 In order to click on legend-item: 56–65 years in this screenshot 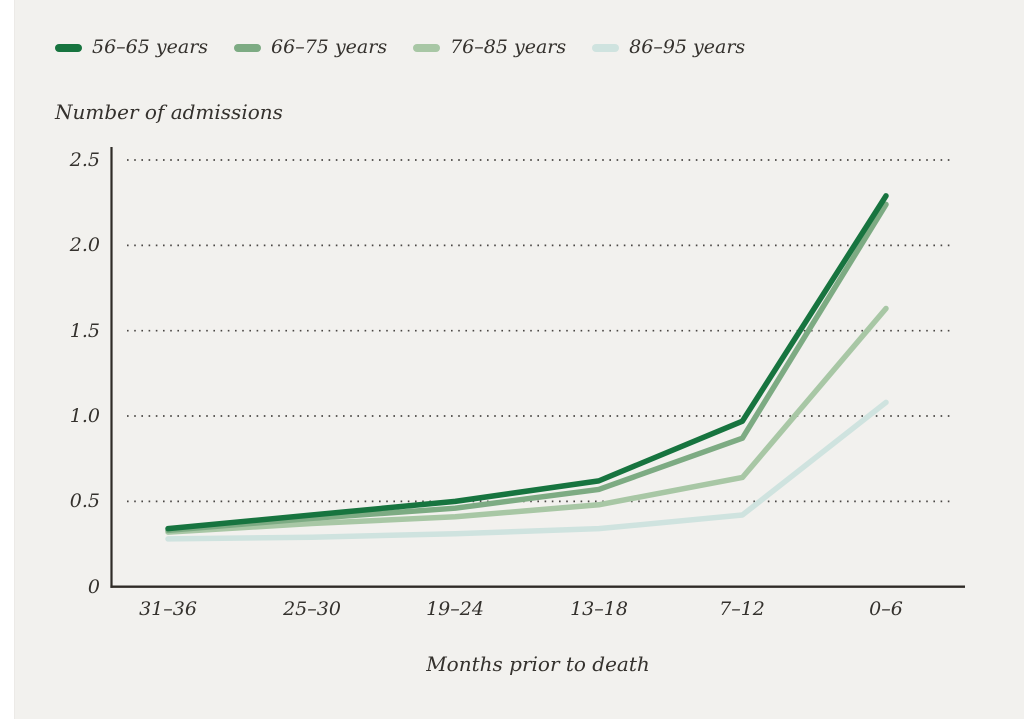, I will do `click(131, 47)`.